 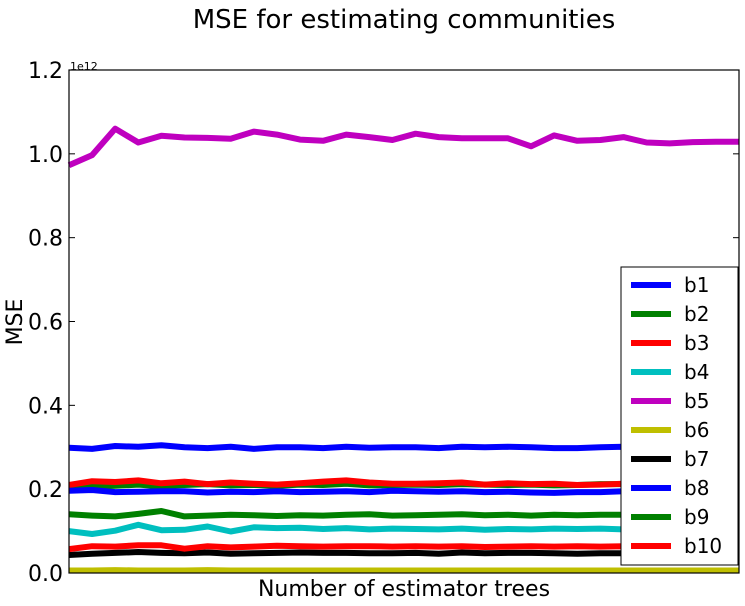 What do you see at coordinates (676, 415) in the screenshot?
I see `legend-items: b1 b2 b3 b4 b5 b6 b7 b8 b9 b10` at bounding box center [676, 415].